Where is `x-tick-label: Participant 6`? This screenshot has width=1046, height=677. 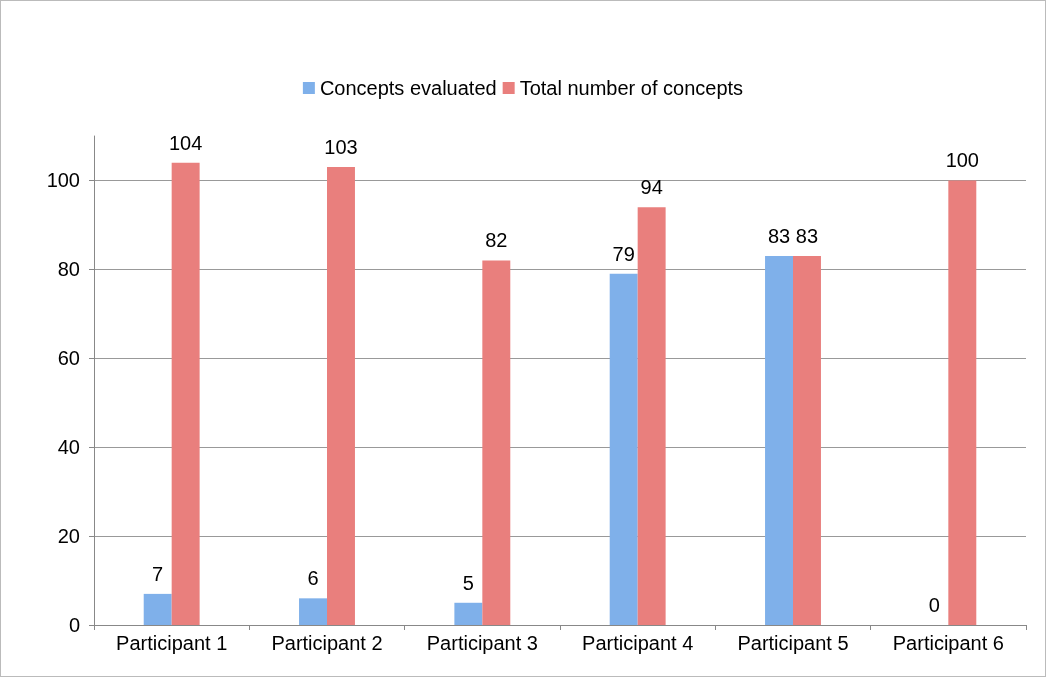 x-tick-label: Participant 6 is located at coordinates (948, 643).